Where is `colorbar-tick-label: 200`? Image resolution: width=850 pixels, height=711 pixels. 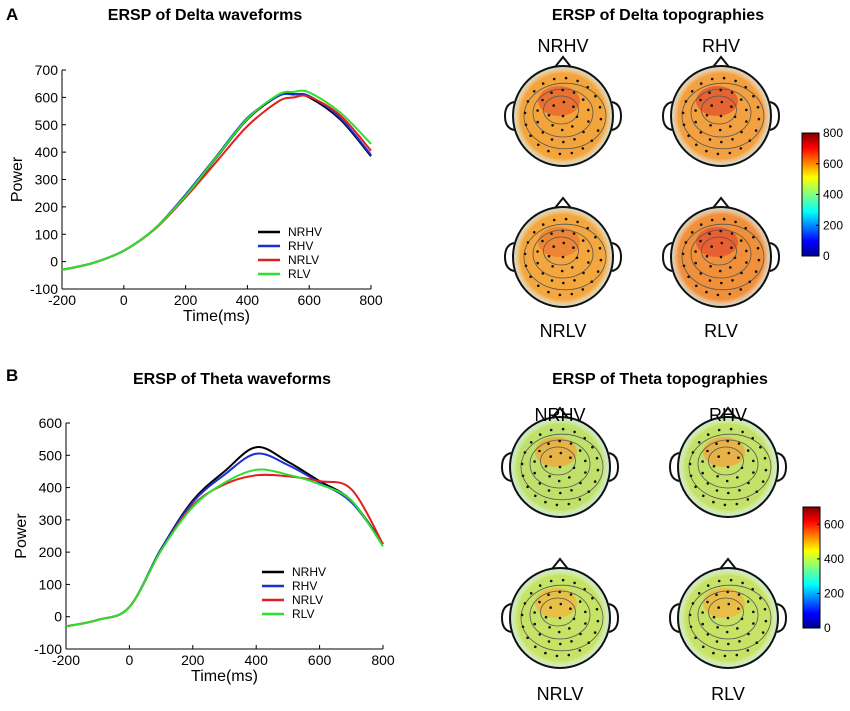
colorbar-tick-label: 200 is located at coordinates (834, 593).